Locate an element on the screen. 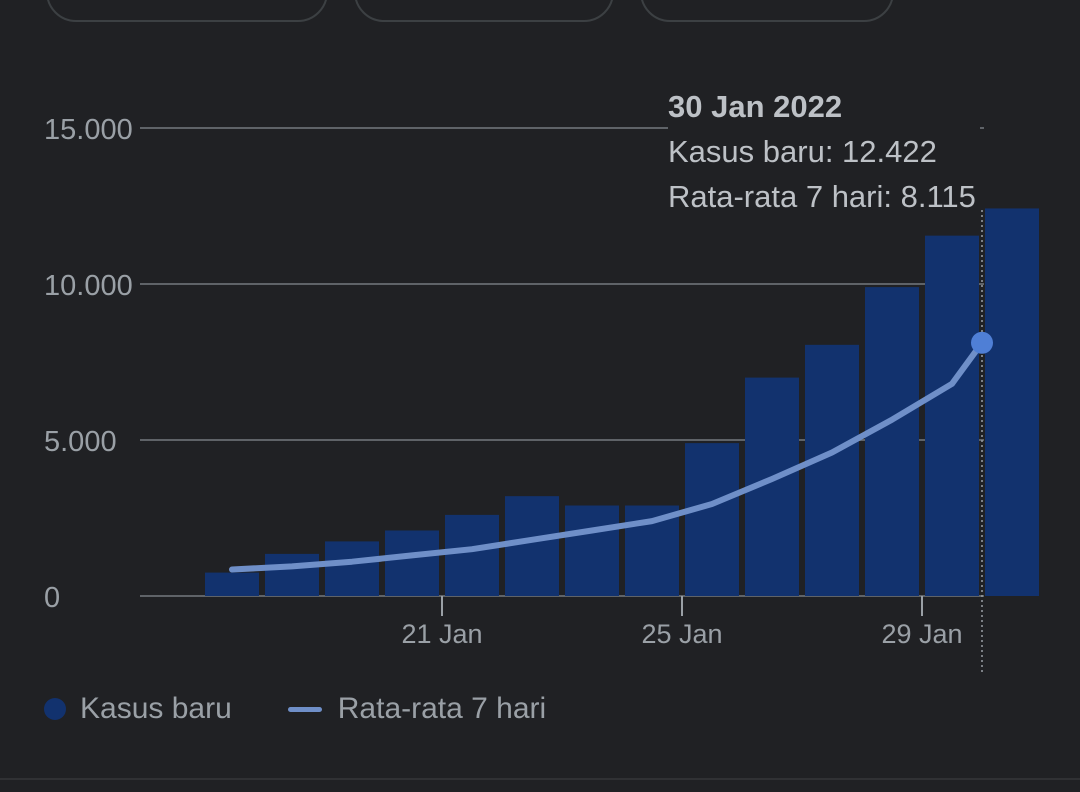 The width and height of the screenshot is (1080, 792). y-tick-label: 0 is located at coordinates (52, 598).